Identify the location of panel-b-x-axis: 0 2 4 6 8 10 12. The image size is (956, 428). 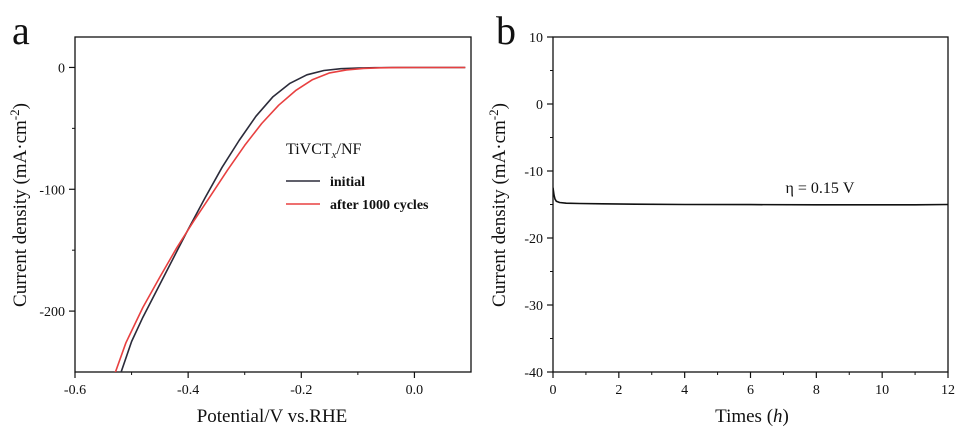
(752, 385).